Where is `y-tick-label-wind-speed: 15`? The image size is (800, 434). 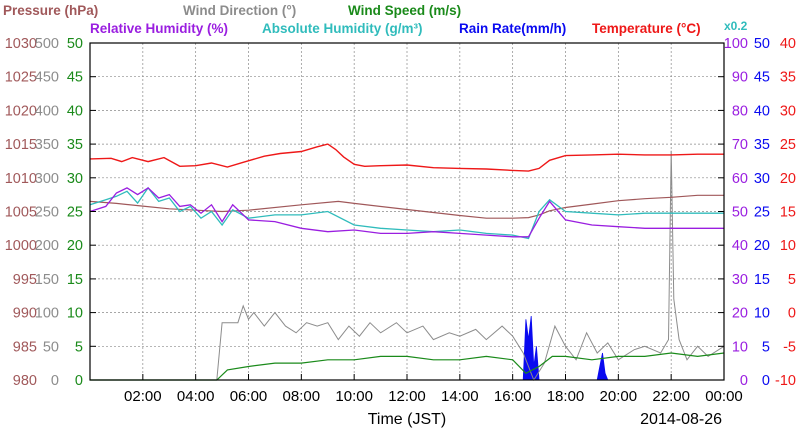
y-tick-label-wind-speed: 15 is located at coordinates (75, 280).